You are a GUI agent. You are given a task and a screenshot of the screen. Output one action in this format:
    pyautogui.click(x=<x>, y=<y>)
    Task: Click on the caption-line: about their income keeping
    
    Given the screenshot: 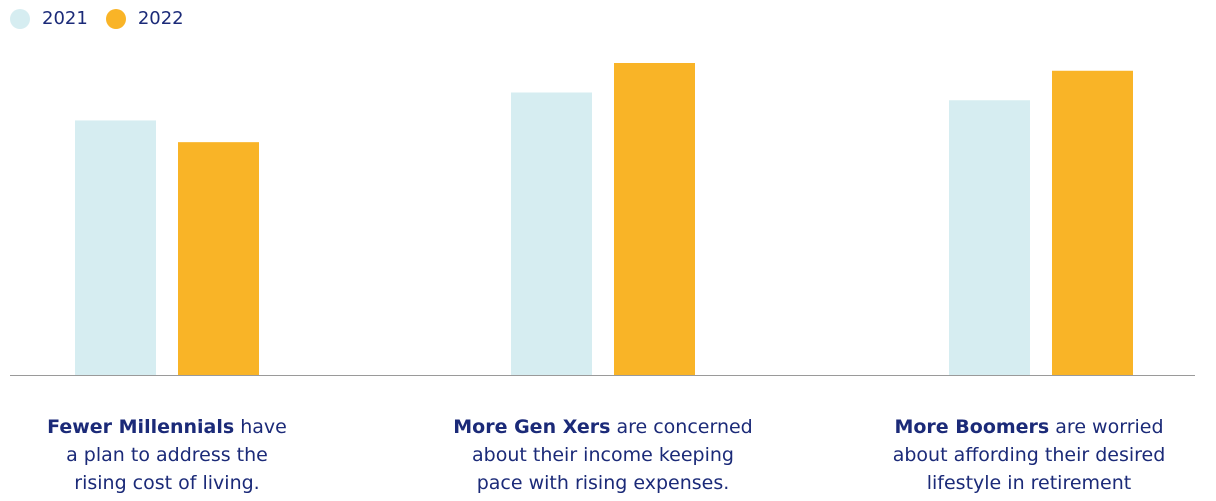 What is the action you would take?
    pyautogui.click(x=603, y=455)
    